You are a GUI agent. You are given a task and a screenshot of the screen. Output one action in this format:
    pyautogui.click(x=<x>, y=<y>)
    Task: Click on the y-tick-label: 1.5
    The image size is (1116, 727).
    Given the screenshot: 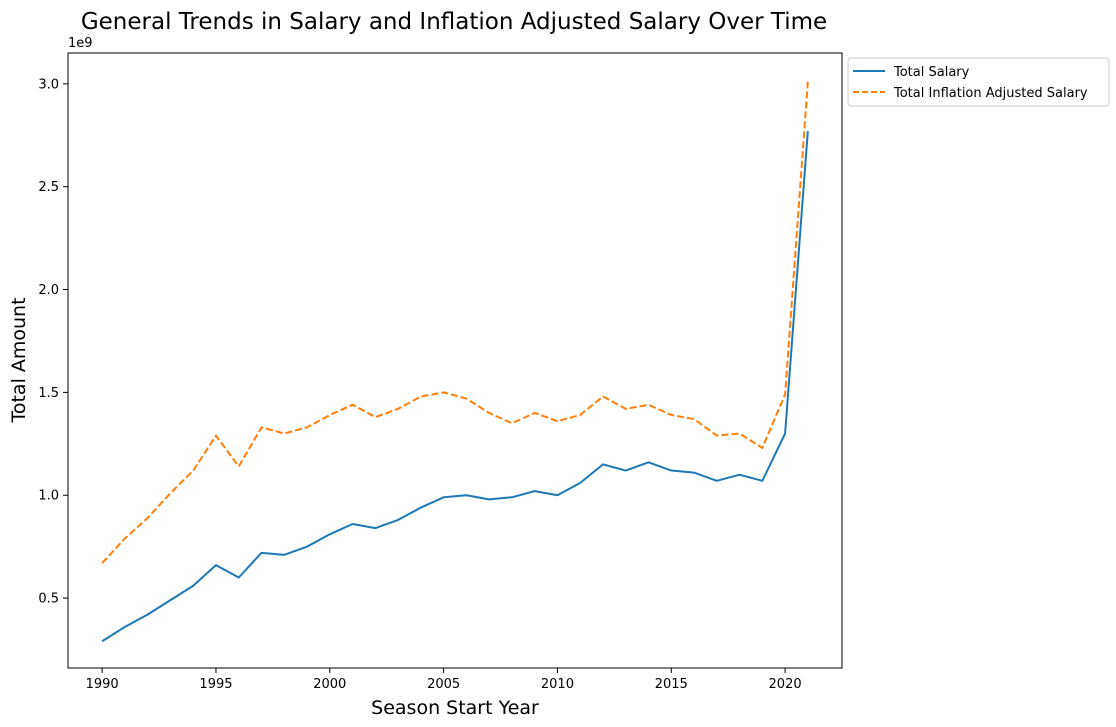 What is the action you would take?
    pyautogui.click(x=48, y=393)
    